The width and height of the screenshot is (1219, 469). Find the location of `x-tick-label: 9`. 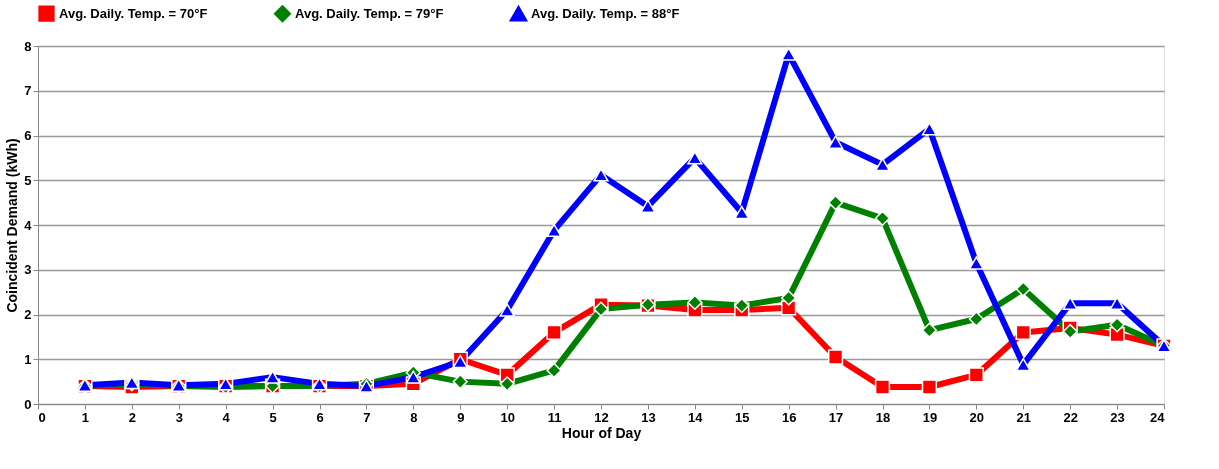

x-tick-label: 9 is located at coordinates (461, 417).